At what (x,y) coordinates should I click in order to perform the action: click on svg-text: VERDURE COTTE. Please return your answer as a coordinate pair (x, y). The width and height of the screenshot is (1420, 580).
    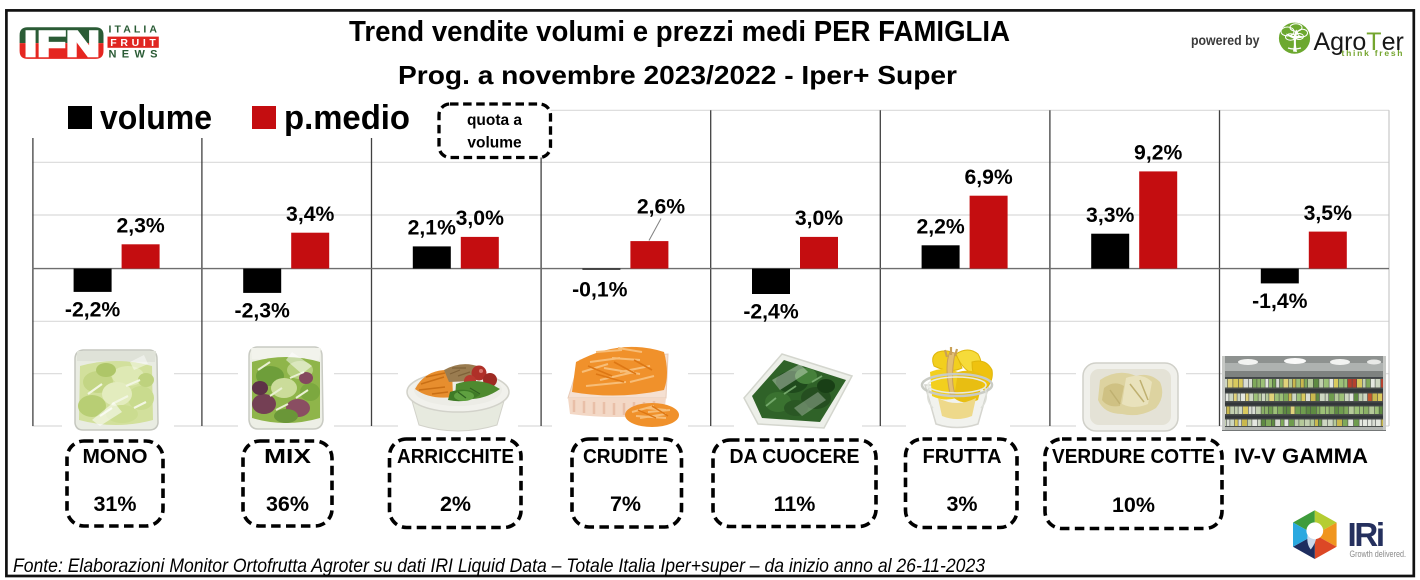
    Looking at the image, I should click on (1133, 456).